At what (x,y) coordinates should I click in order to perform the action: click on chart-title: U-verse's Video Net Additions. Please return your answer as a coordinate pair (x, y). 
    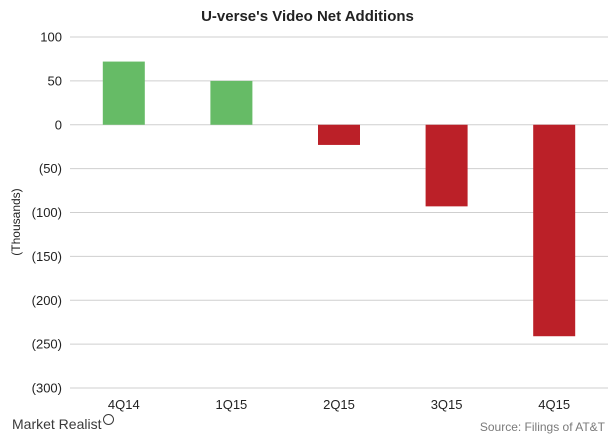
    Looking at the image, I should click on (307, 16).